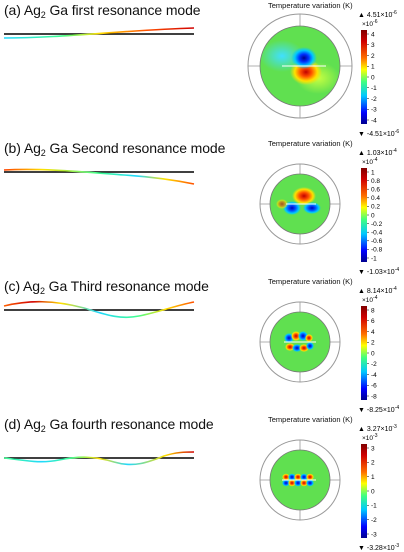 The width and height of the screenshot is (404, 552). What do you see at coordinates (128, 286) in the screenshot?
I see `title-suffix: Ga Third resonance mode` at bounding box center [128, 286].